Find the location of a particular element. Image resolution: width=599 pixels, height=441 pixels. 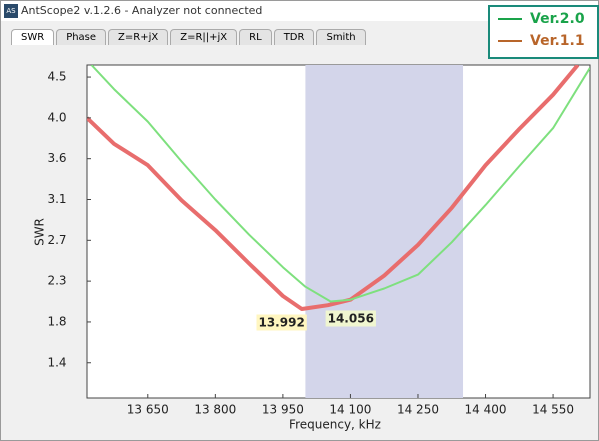

x-tick-label: 13 650 is located at coordinates (148, 410).